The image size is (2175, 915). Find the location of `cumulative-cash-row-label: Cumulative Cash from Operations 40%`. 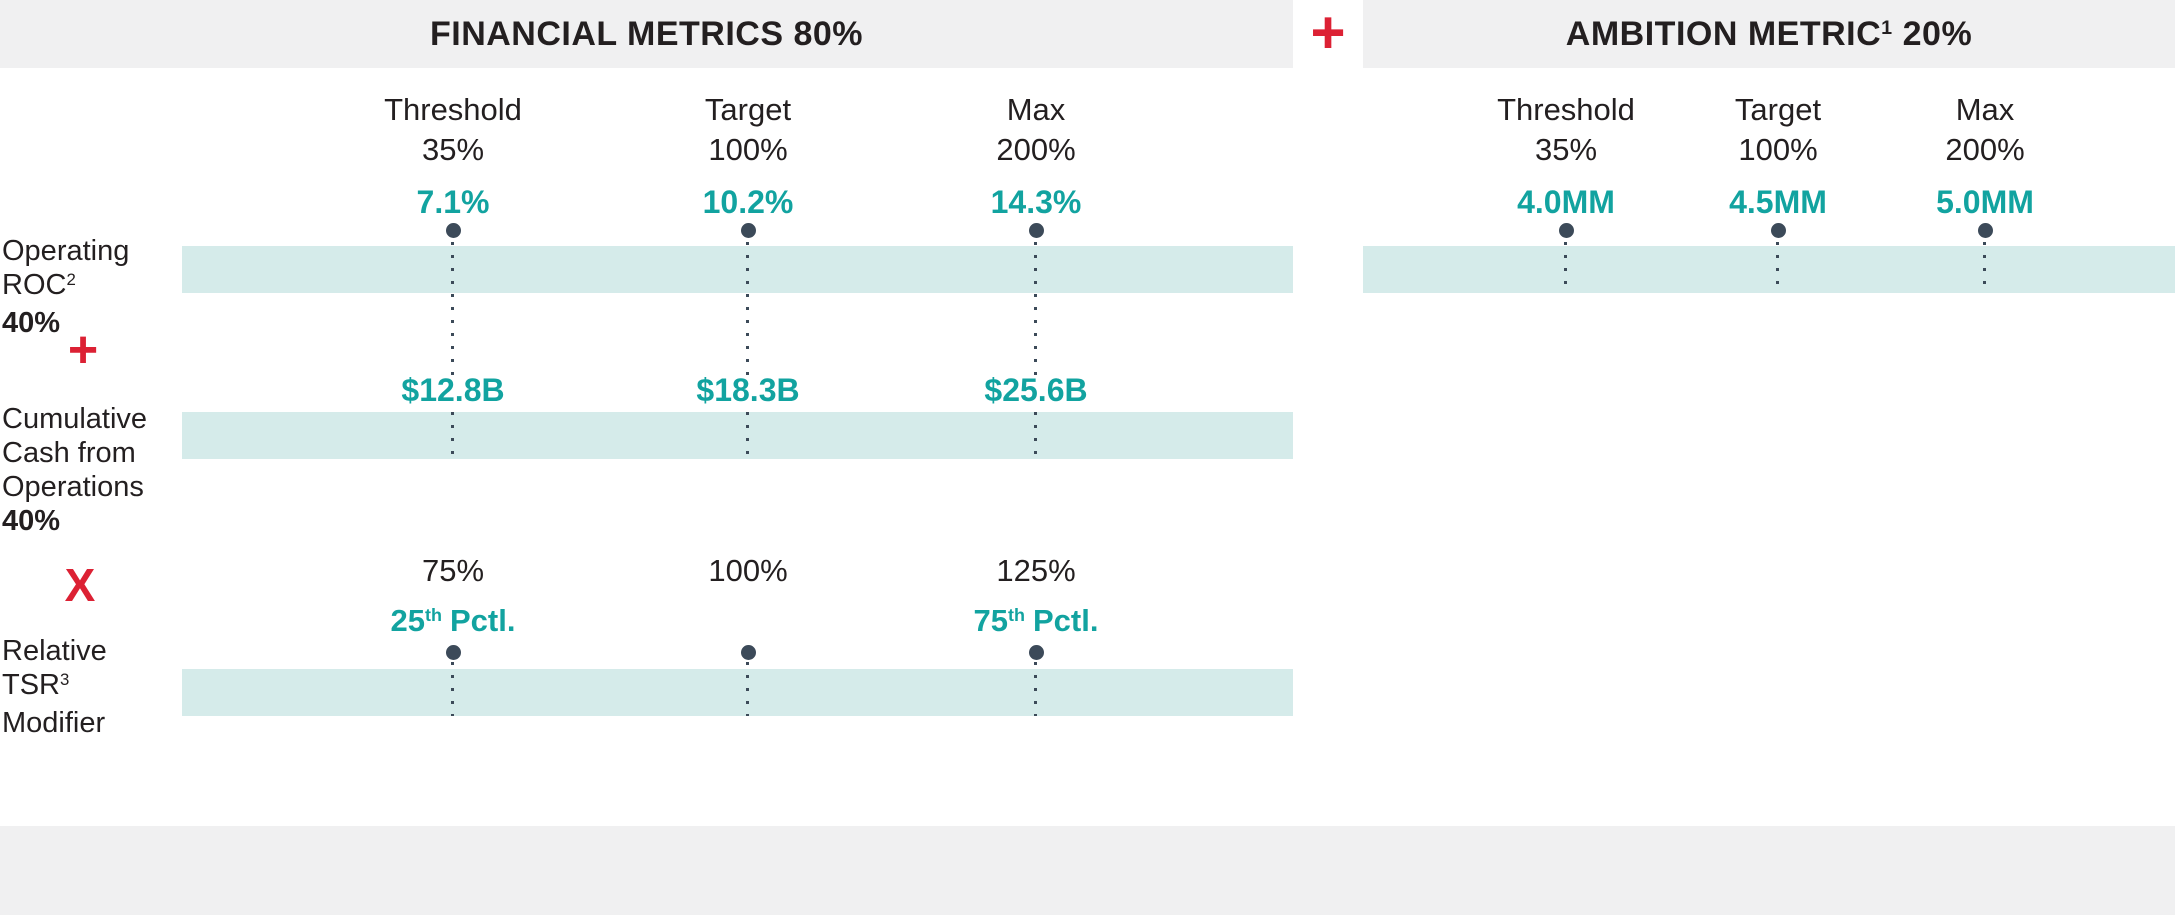

cumulative-cash-row-label: Cumulative Cash from Operations 40% is located at coordinates (75, 470).